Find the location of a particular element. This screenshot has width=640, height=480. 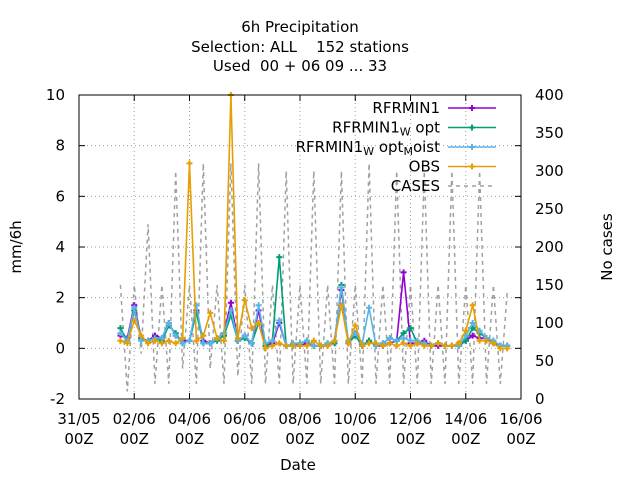

y2-axis-label: No cases is located at coordinates (607, 247).